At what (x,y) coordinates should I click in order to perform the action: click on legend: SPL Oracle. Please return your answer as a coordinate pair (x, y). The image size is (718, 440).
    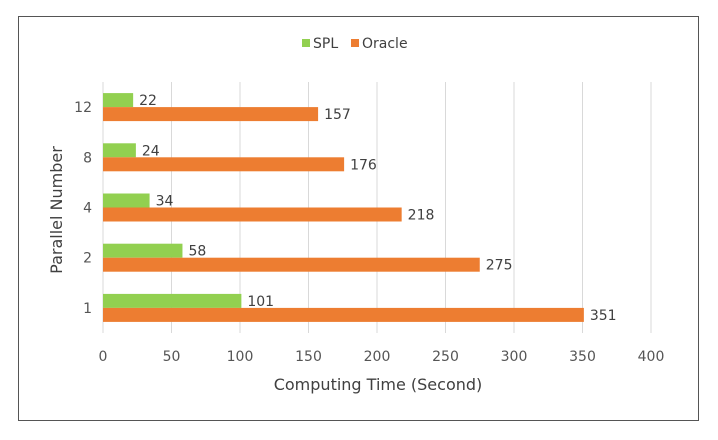
    Looking at the image, I should click on (355, 44).